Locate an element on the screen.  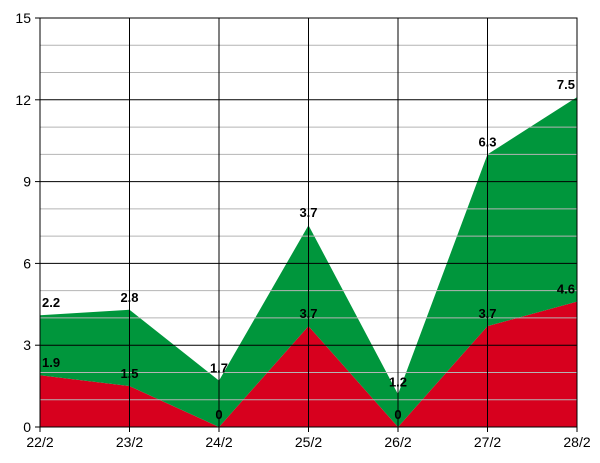
data-label-series-2: 6.3 is located at coordinates (487, 141).